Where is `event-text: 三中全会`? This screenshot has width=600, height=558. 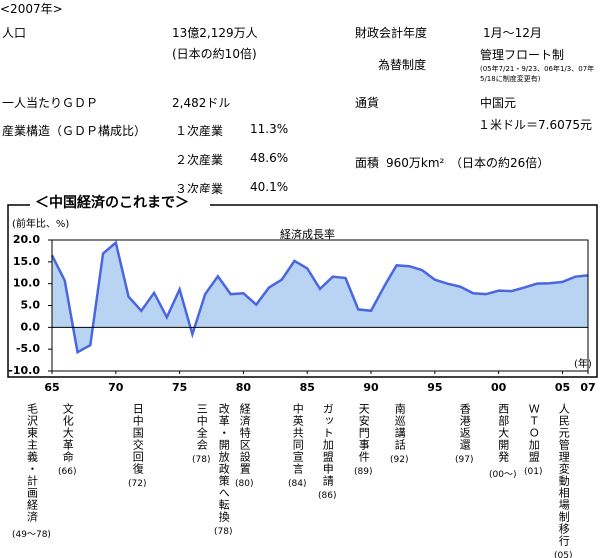
event-text: 三中全会 is located at coordinates (202, 427).